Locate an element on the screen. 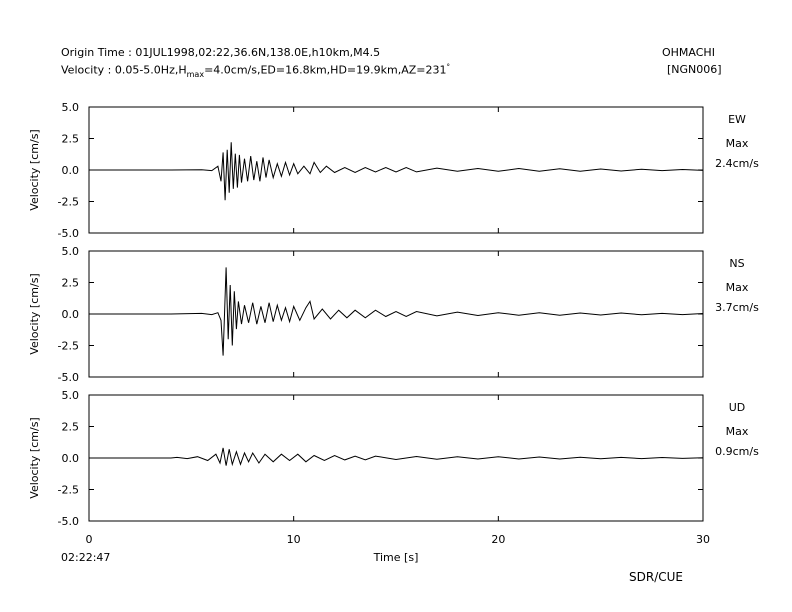 This screenshot has height=612, width=792. y-tick-label-ud: 0.0 is located at coordinates (71, 458).